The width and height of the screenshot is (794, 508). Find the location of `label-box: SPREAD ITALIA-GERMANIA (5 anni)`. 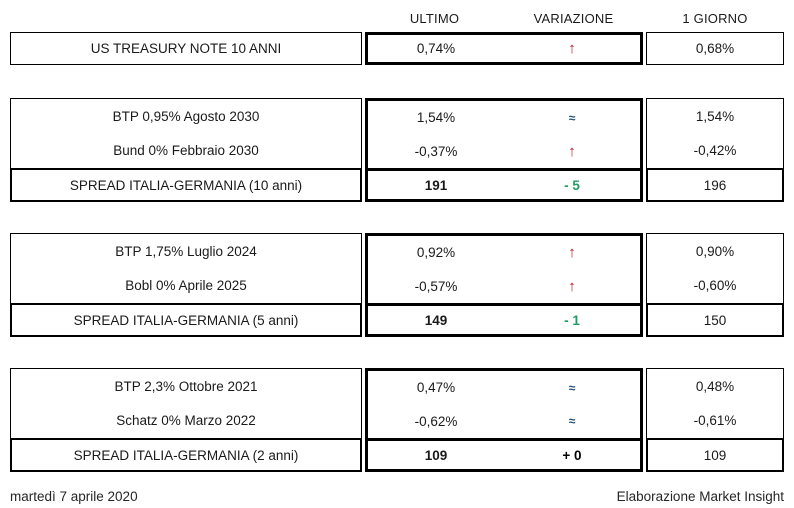

label-box: SPREAD ITALIA-GERMANIA (5 anni) is located at coordinates (186, 320).